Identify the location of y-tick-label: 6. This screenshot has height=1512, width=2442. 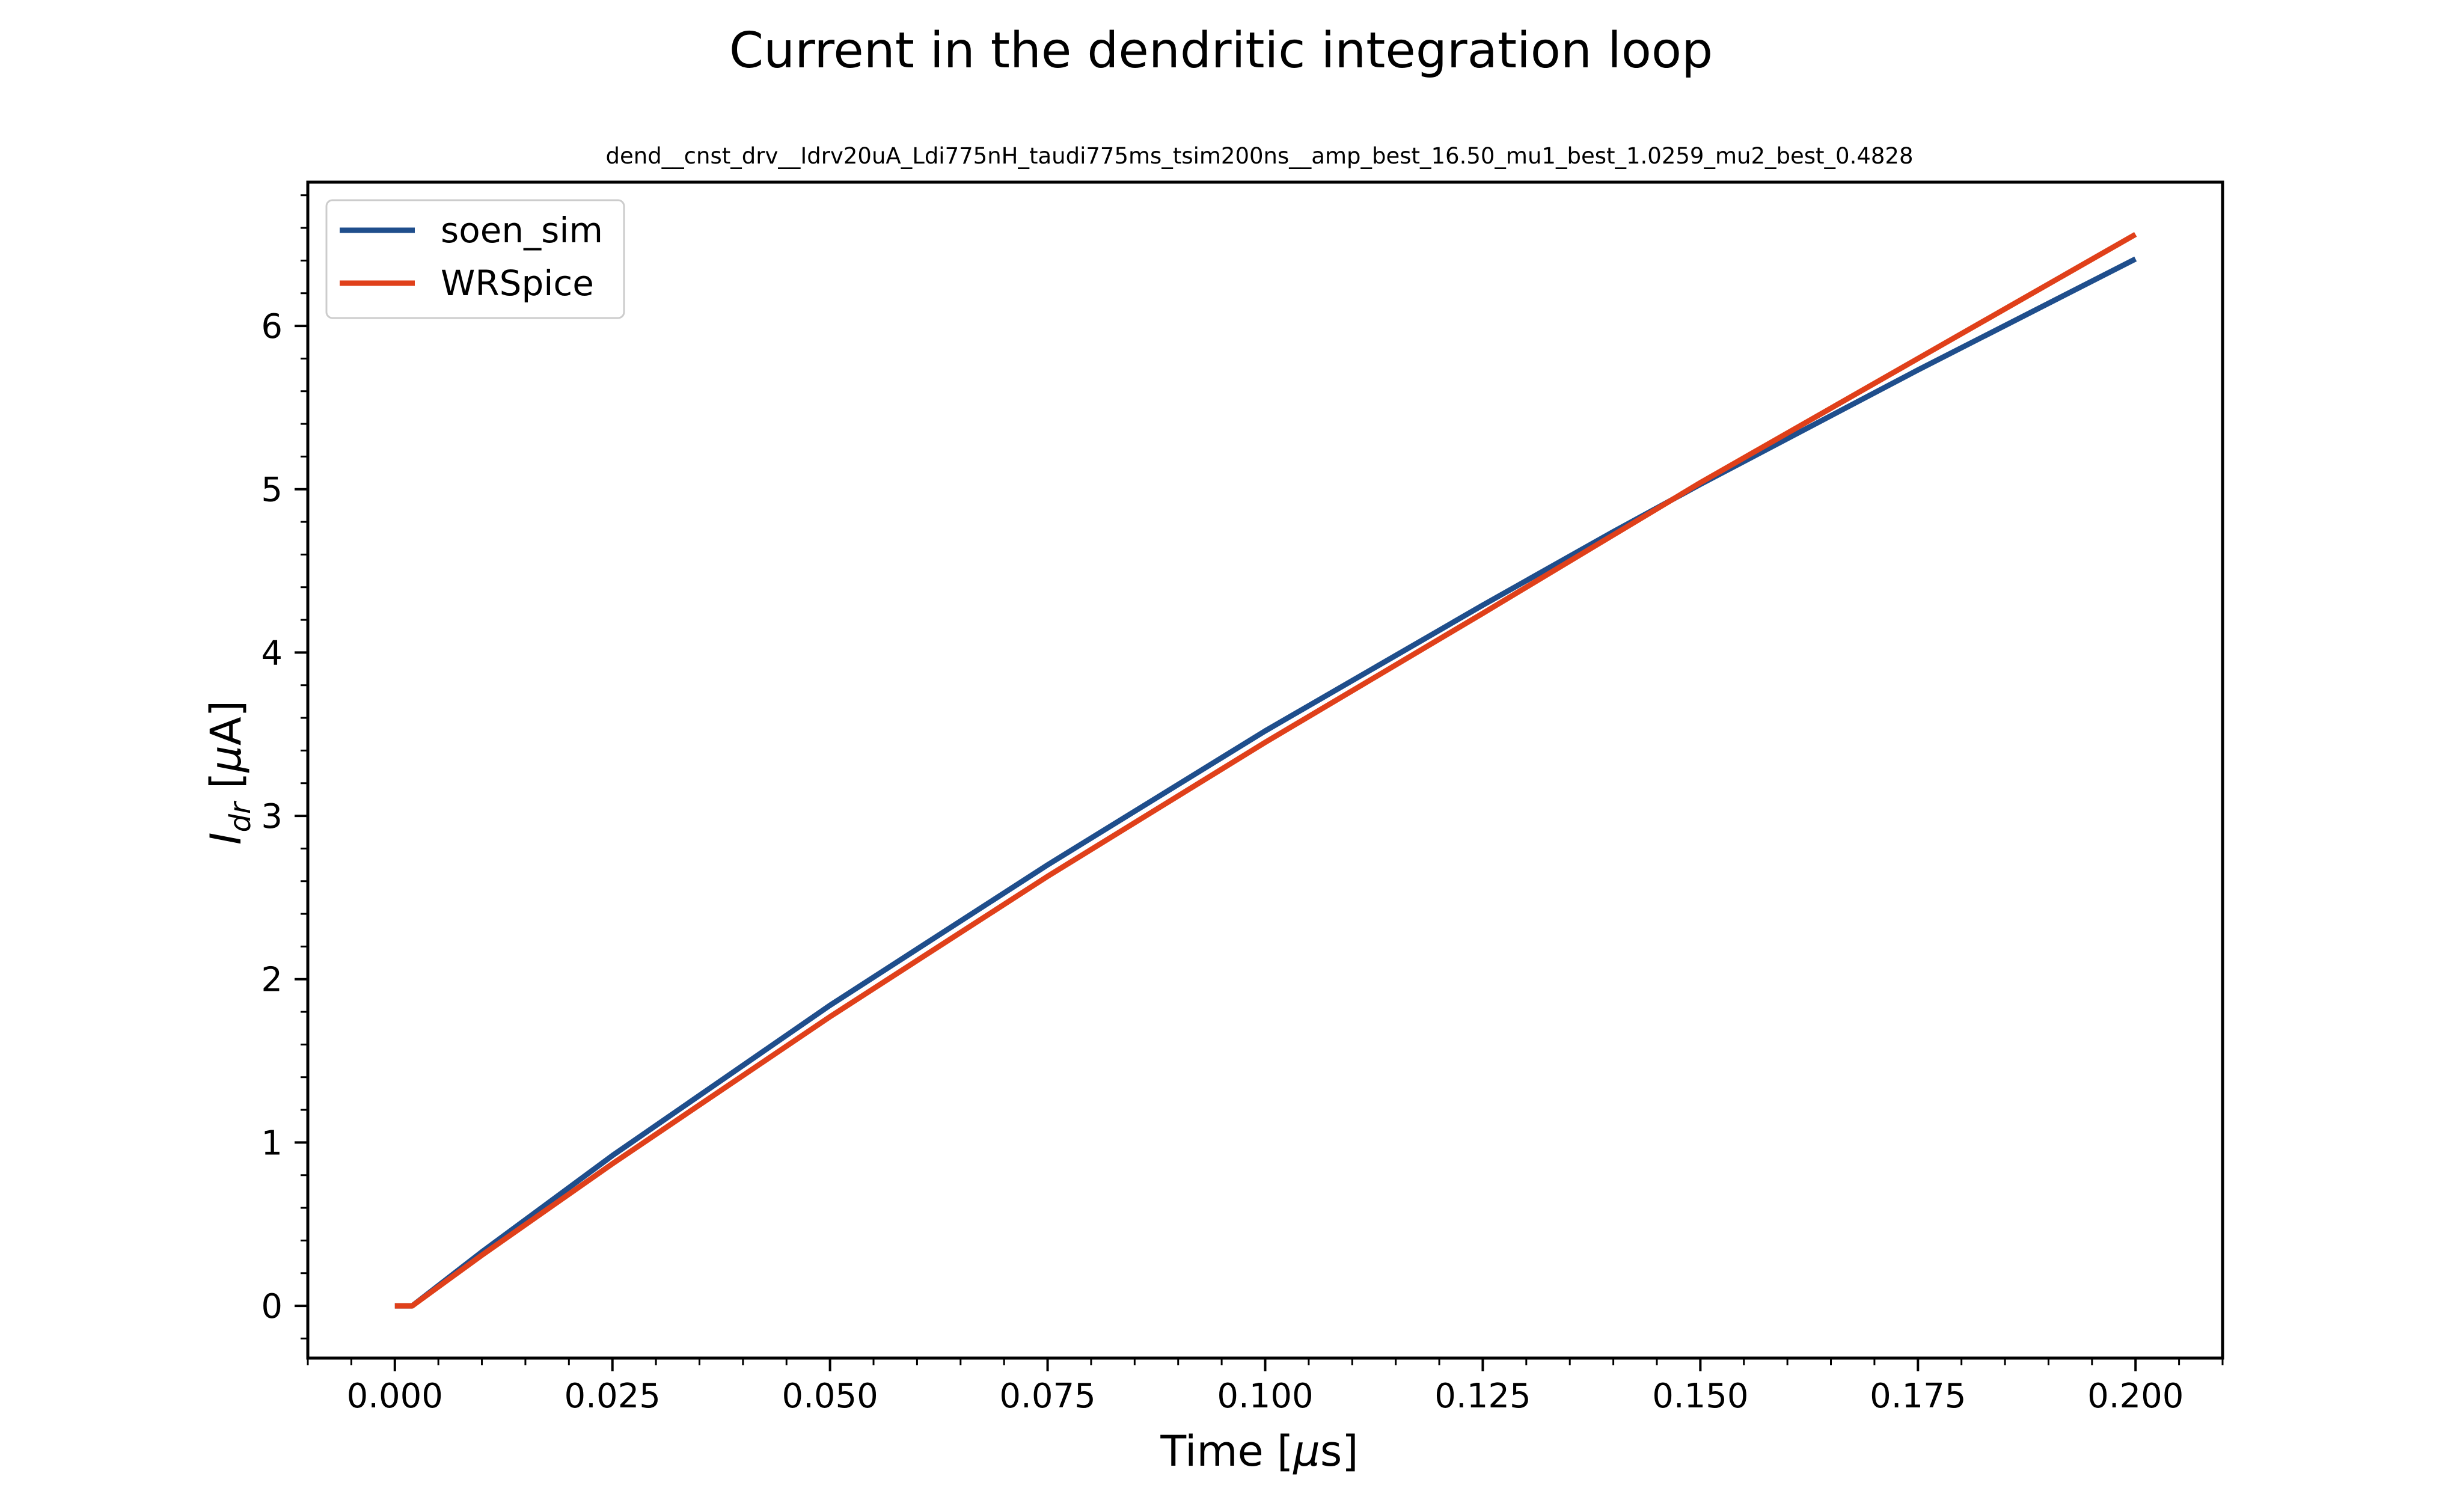
(272, 326).